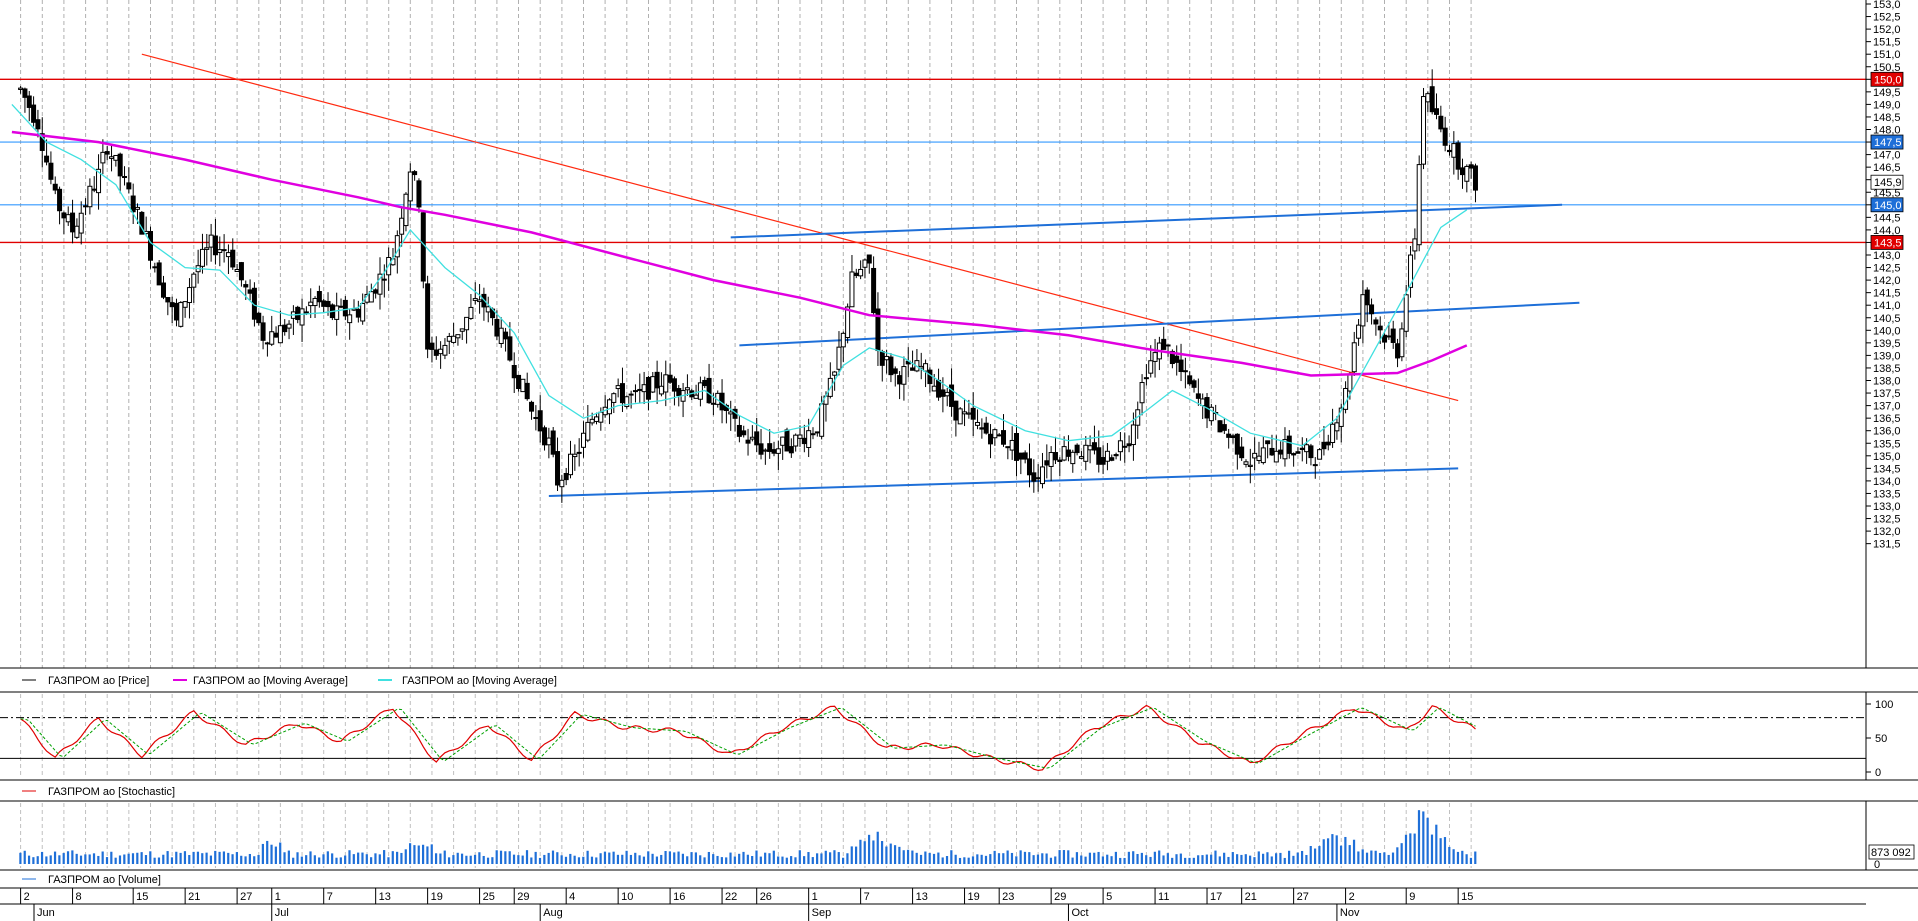 The image size is (1918, 921). Describe the element at coordinates (1879, 739) in the screenshot. I see `stochastic-axis: 100 50 0` at that location.